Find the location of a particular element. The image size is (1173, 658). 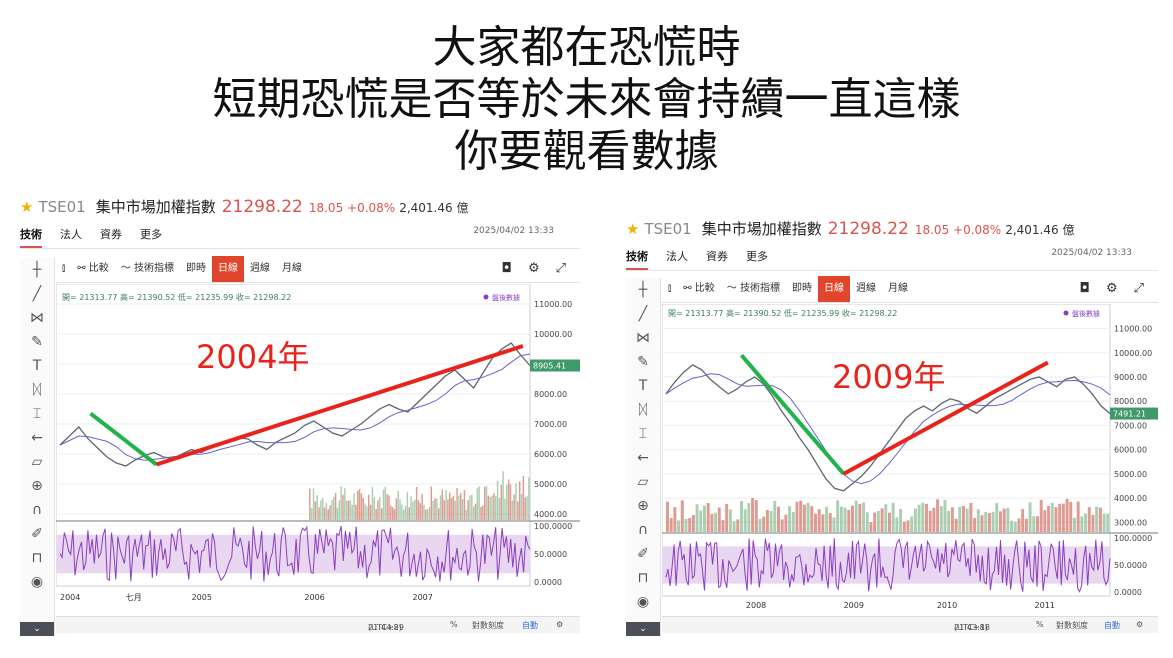

indicator-icon: 〜 is located at coordinates (125, 268).